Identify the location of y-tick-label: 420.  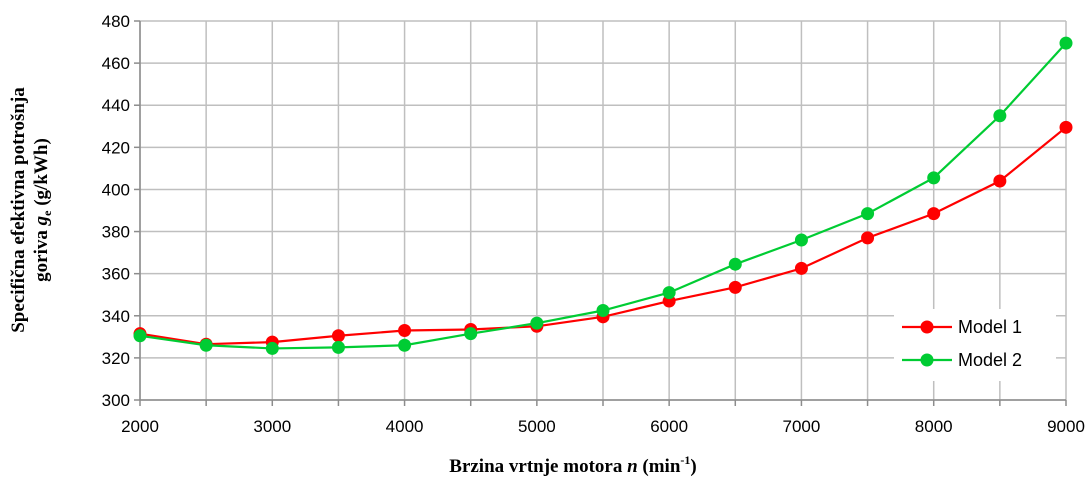
(116, 147).